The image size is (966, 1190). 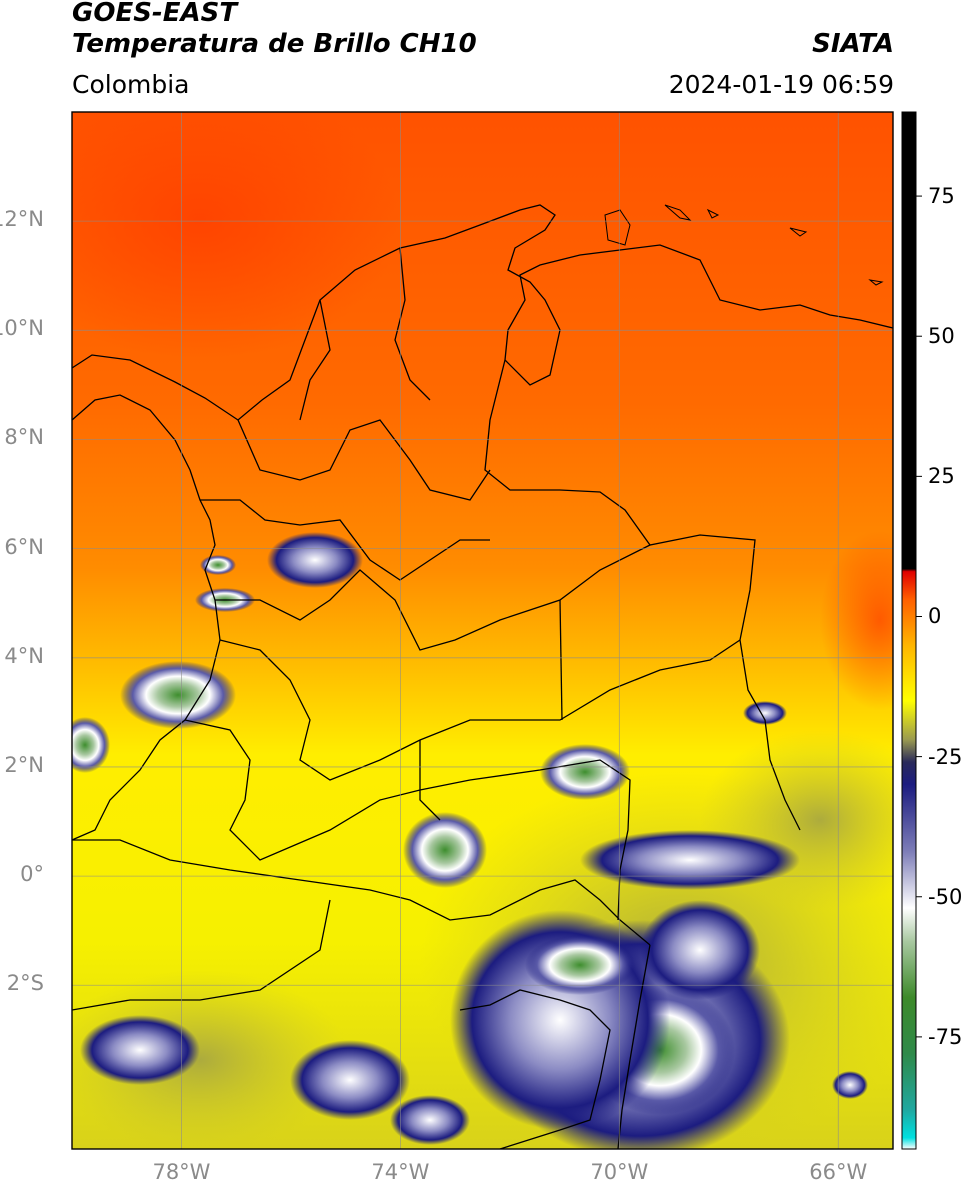 I want to click on lat-tick-label: 10°N, so click(x=22, y=328).